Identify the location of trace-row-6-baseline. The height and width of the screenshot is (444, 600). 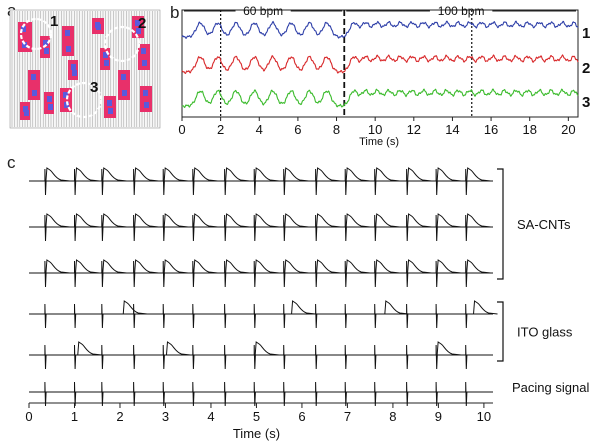
(261, 394).